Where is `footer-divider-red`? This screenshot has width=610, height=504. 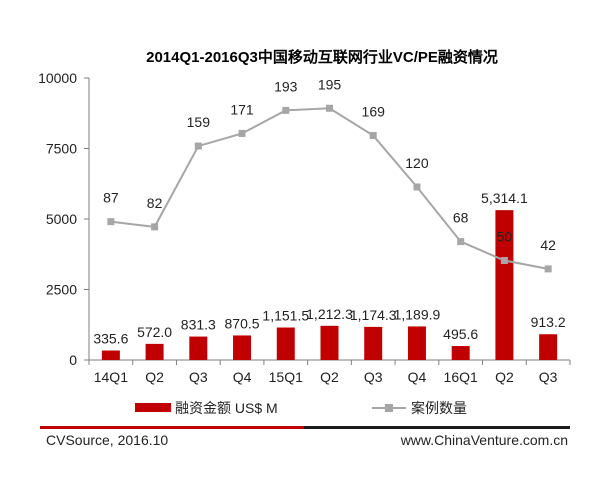
footer-divider-red is located at coordinates (172, 427).